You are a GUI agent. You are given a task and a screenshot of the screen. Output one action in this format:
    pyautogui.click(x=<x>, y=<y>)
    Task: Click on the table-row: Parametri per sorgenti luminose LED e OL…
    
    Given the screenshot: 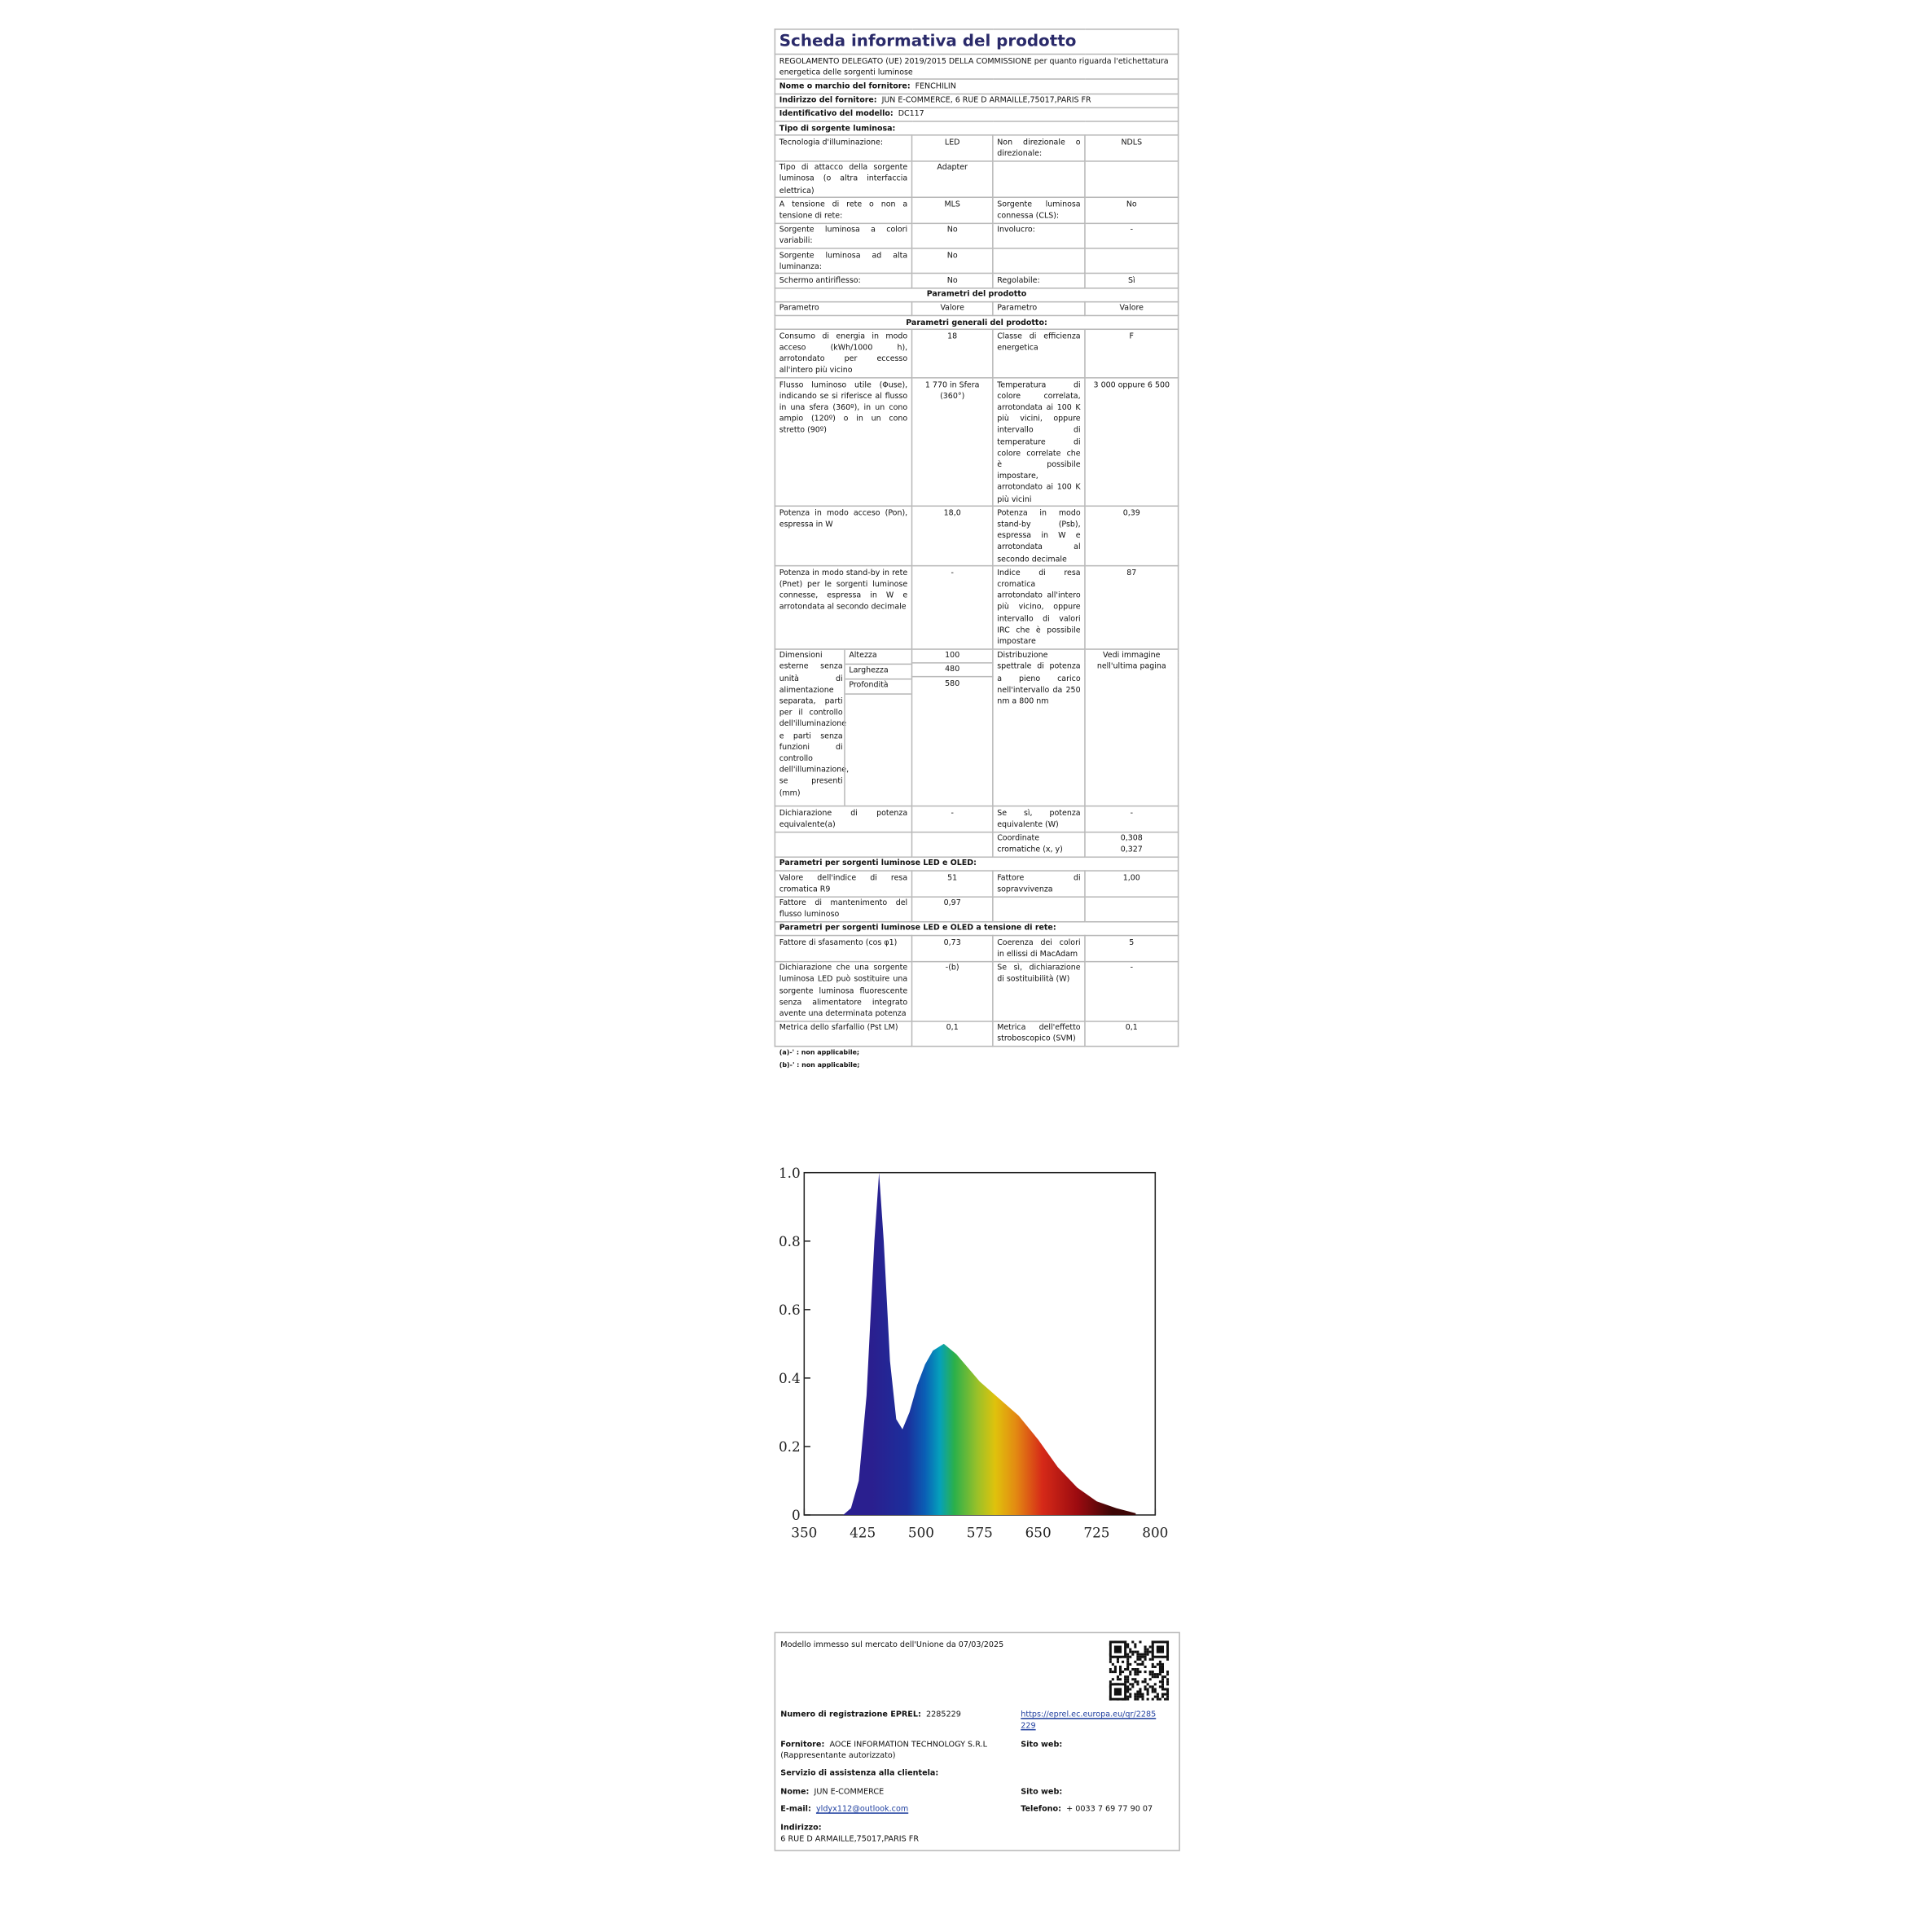 What is the action you would take?
    pyautogui.click(x=977, y=929)
    